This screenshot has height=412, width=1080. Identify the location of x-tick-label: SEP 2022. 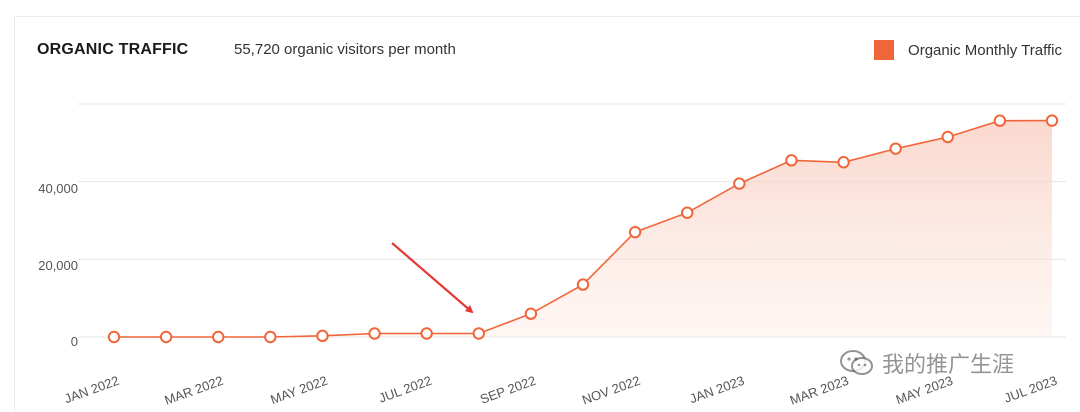
(508, 390).